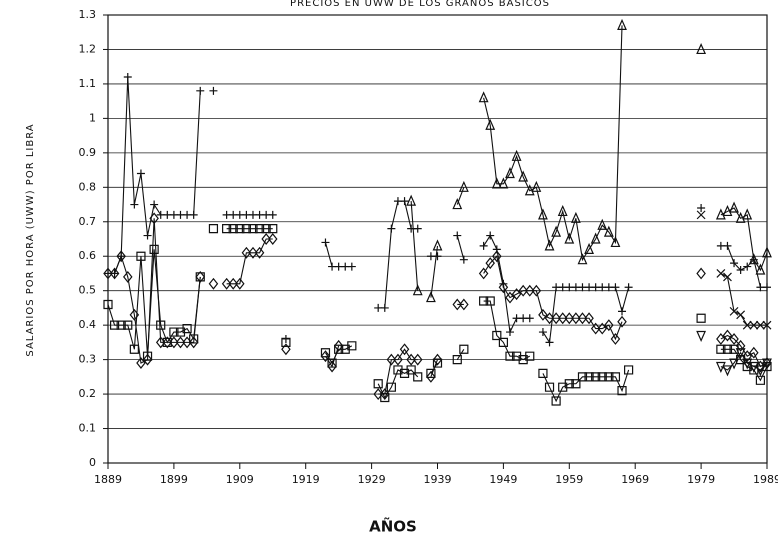  What do you see at coordinates (88, 324) in the screenshot?
I see `y-tick-label: 0.4` at bounding box center [88, 324].